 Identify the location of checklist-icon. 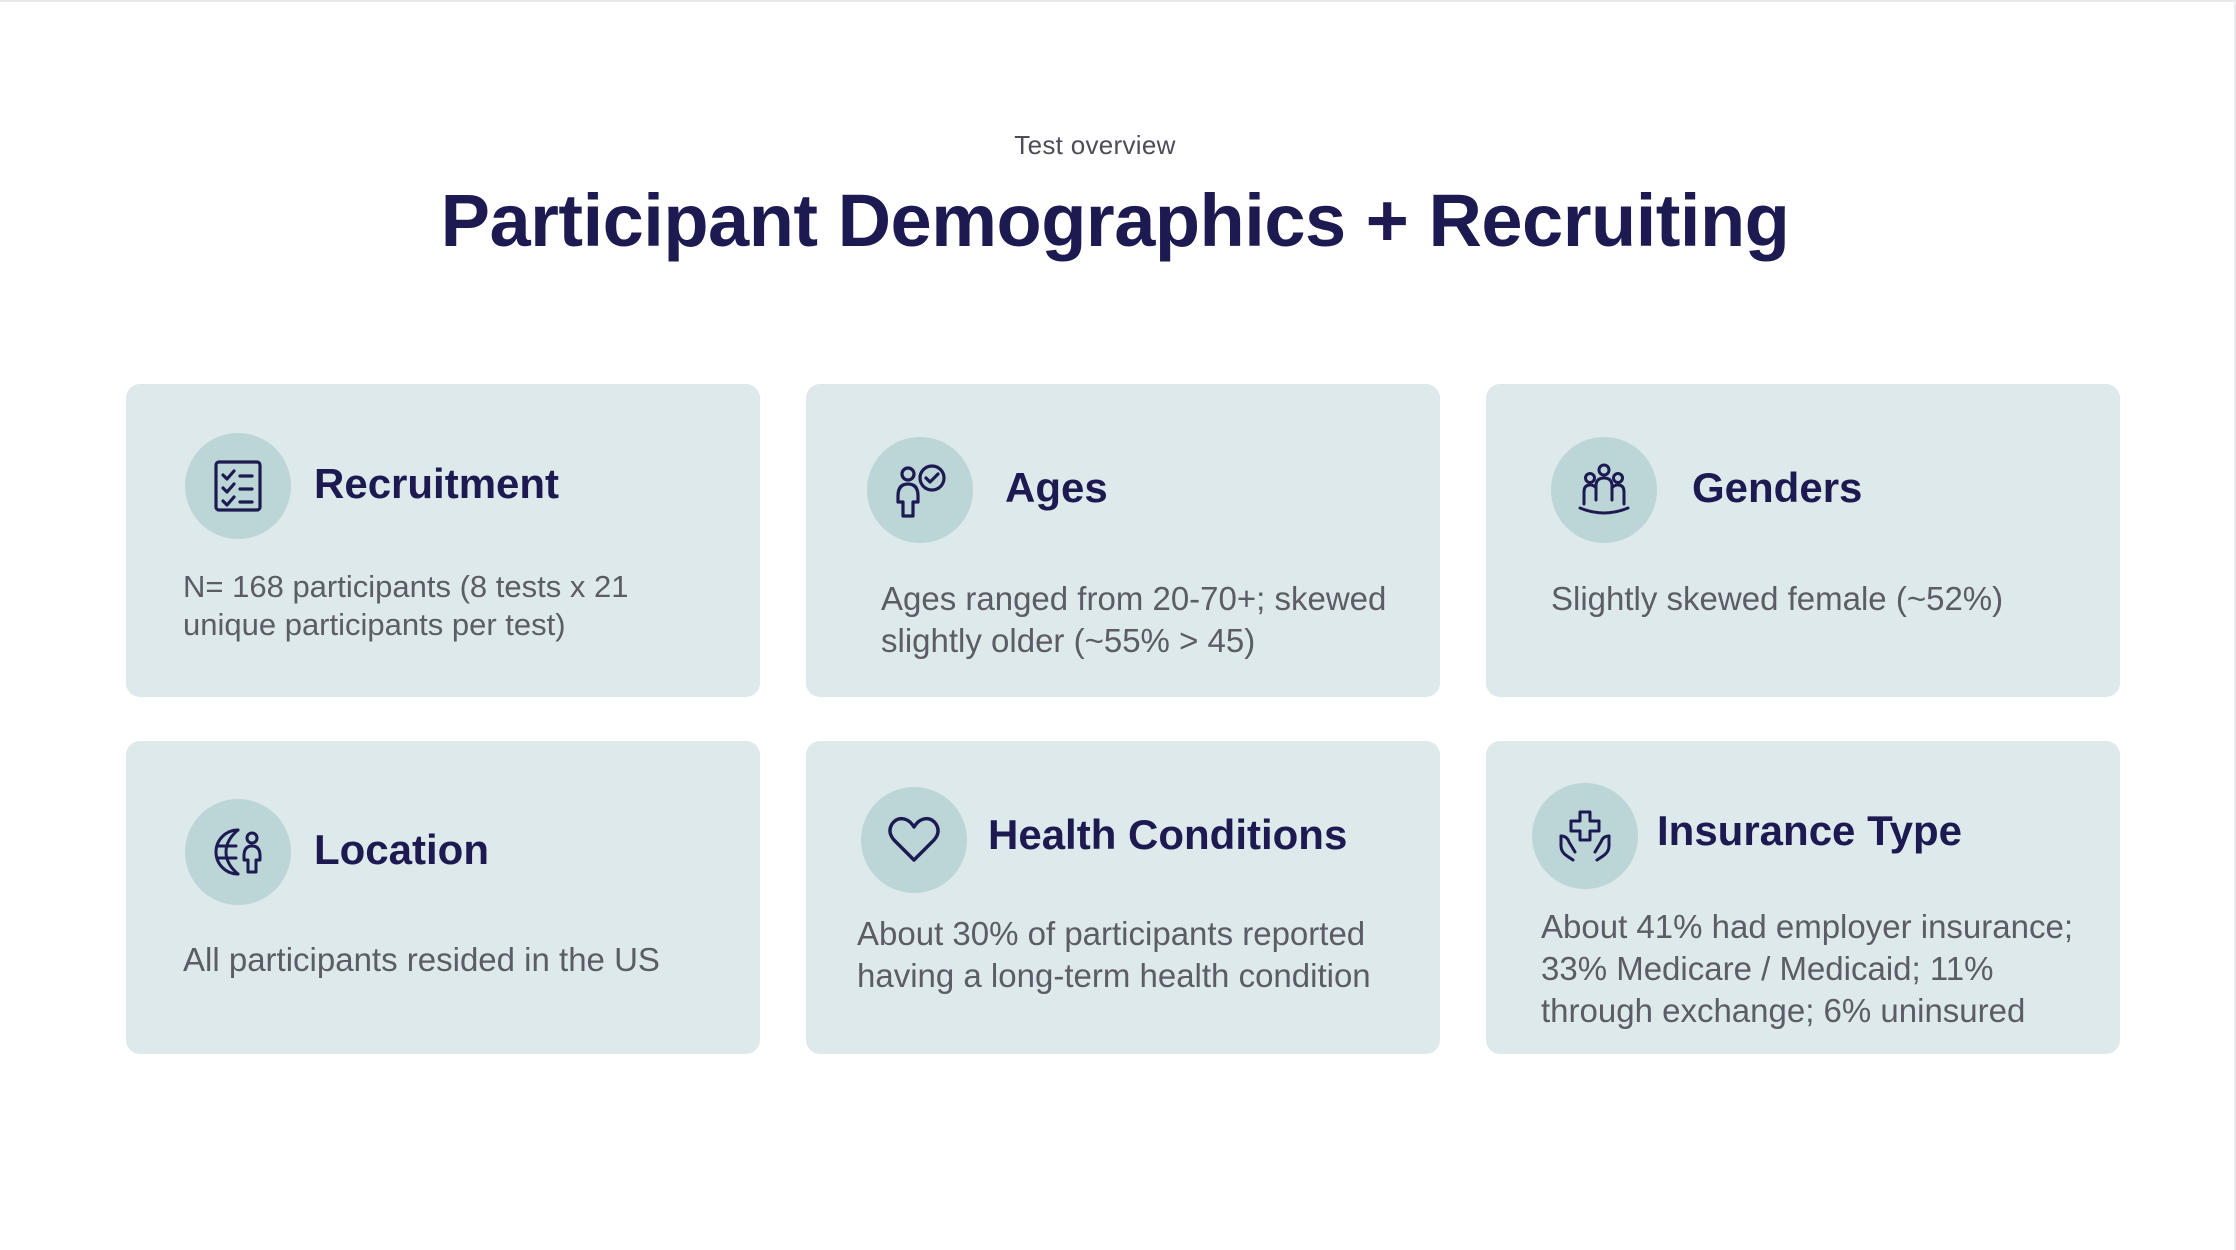
(238, 486).